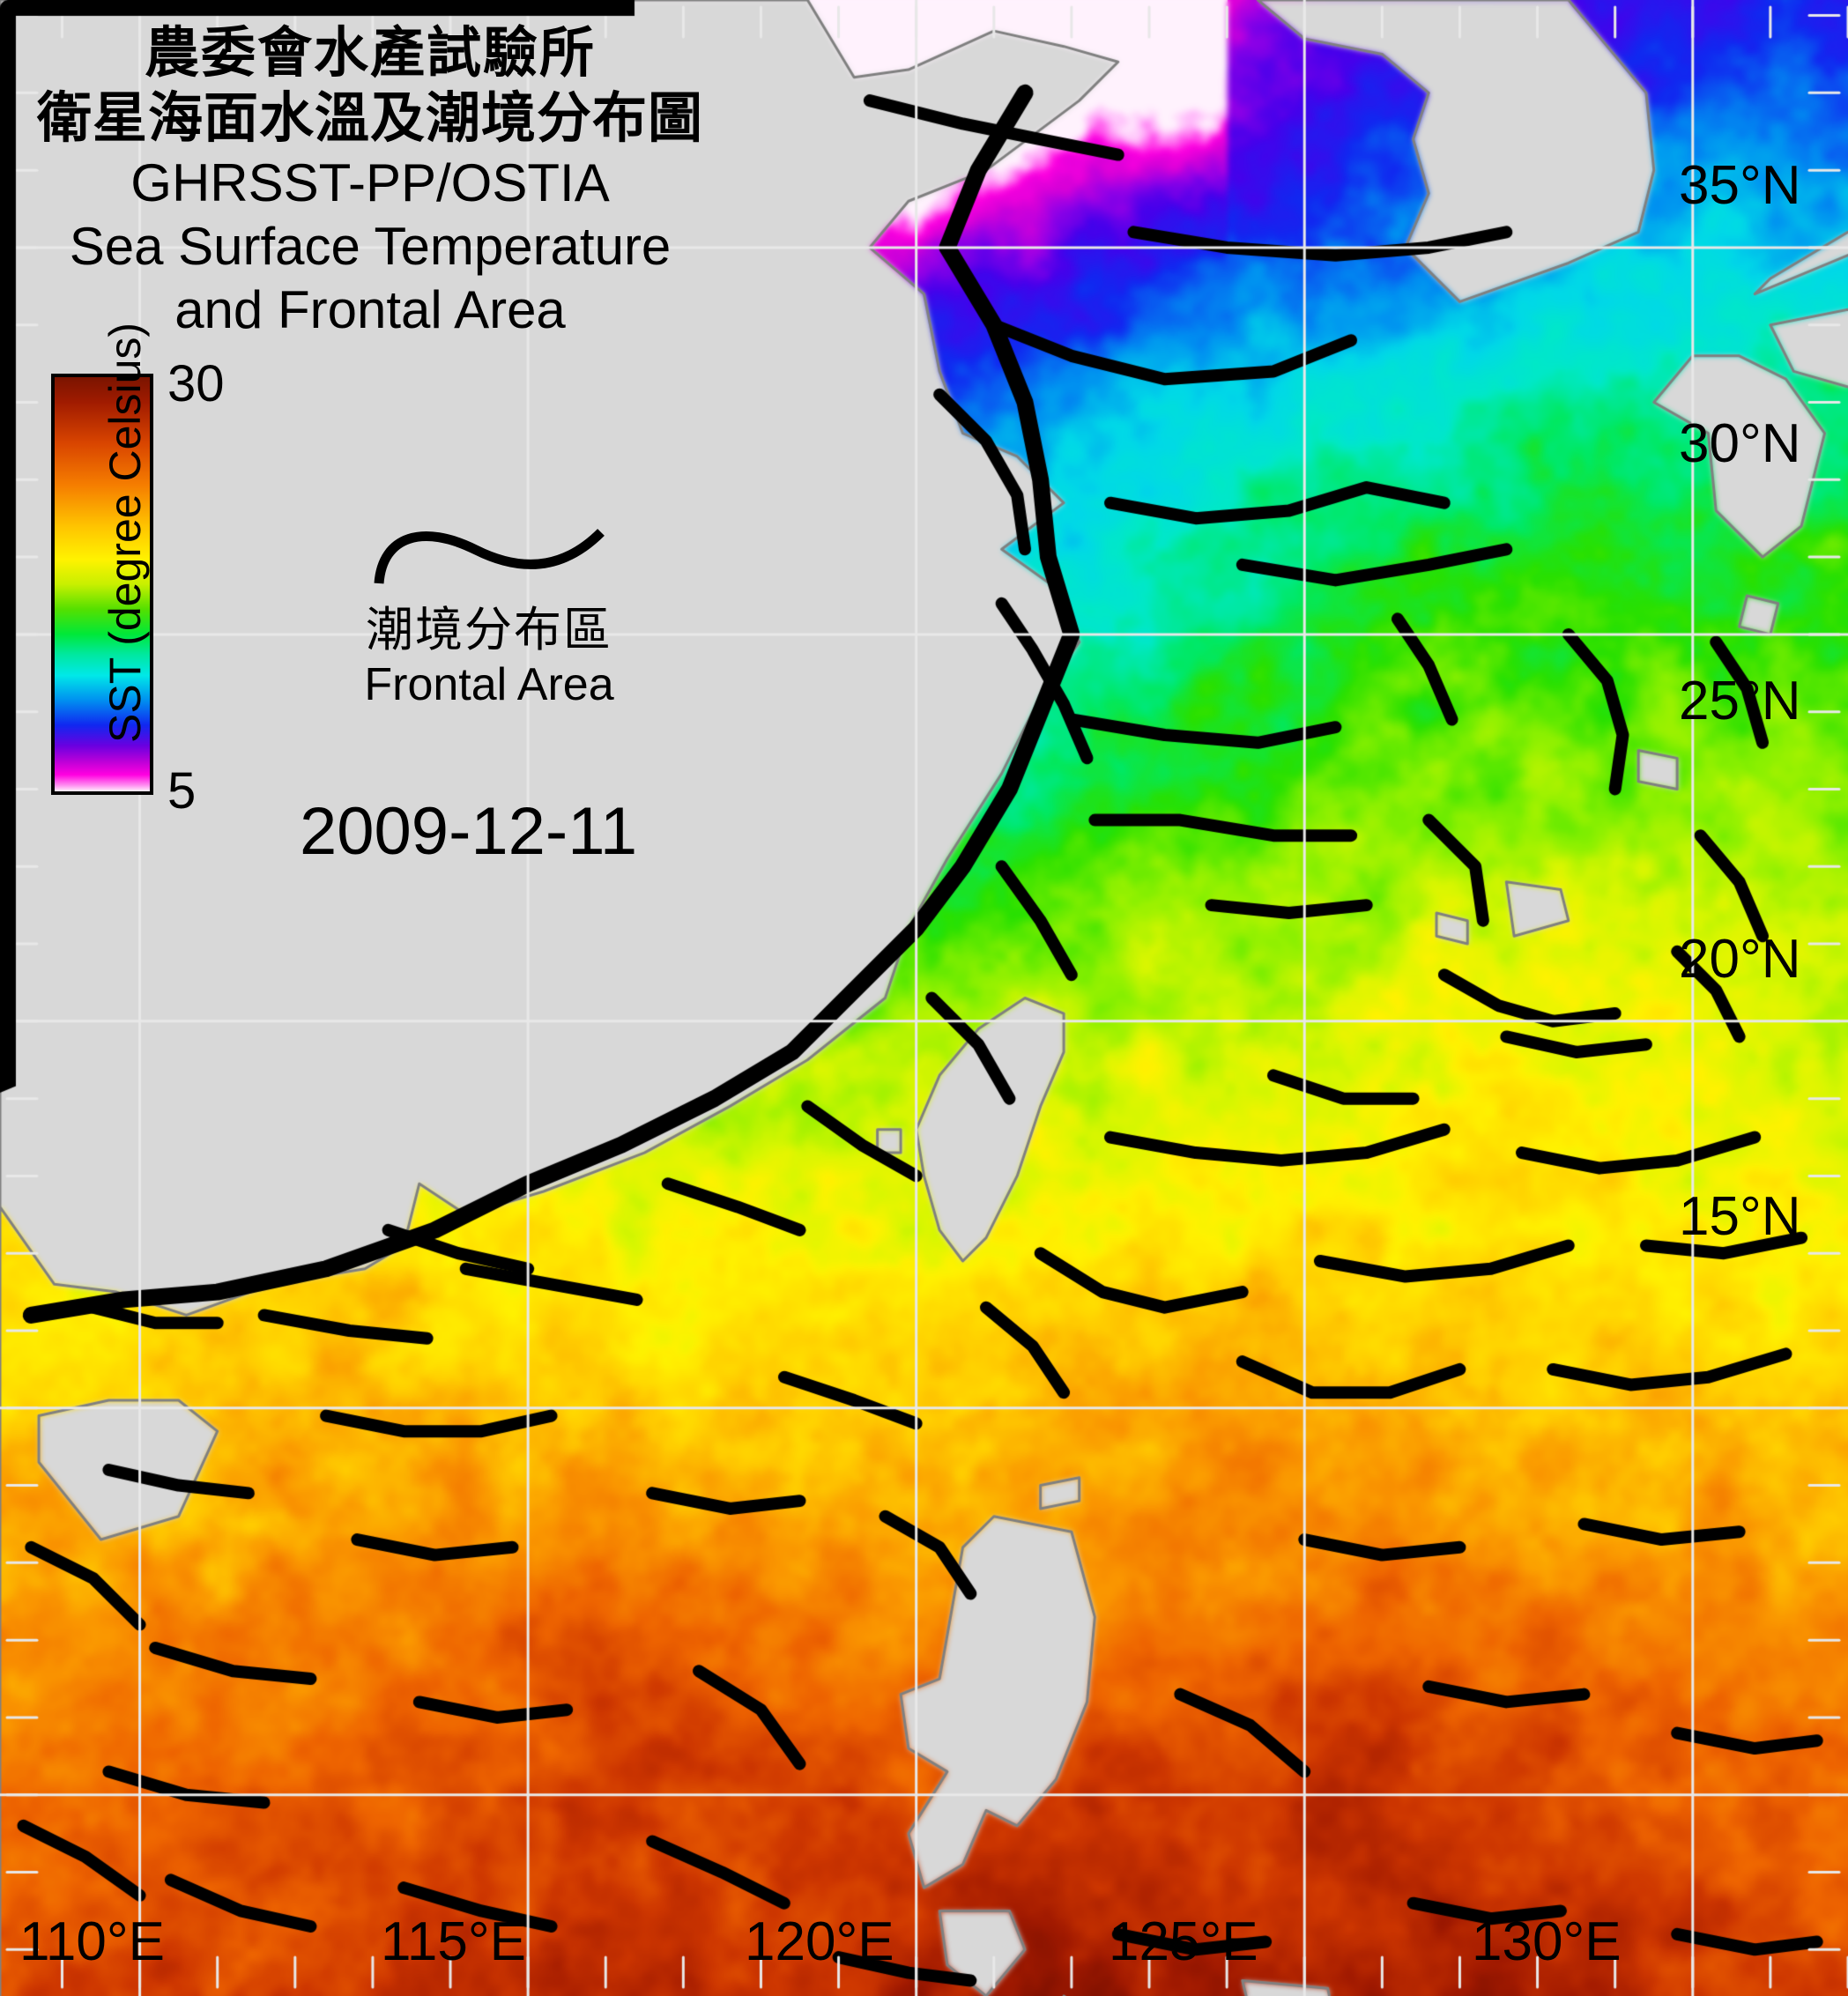  Describe the element at coordinates (92, 1941) in the screenshot. I see `lon-label-110e: 110°E` at that location.